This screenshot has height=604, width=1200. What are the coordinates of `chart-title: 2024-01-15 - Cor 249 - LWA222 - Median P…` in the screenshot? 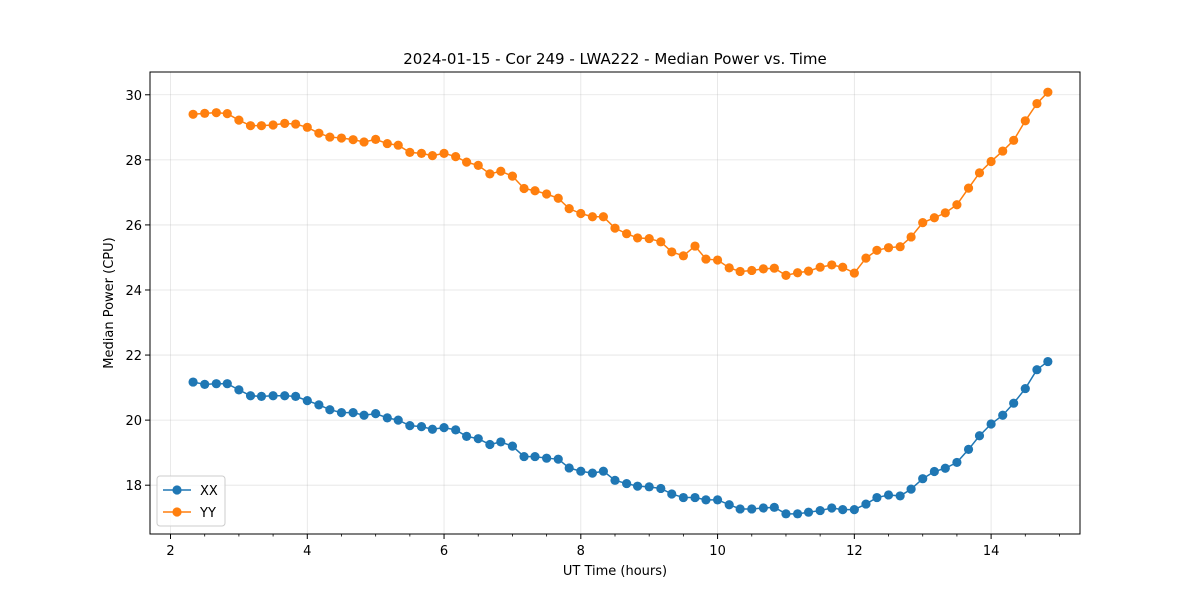 It's located at (615, 59).